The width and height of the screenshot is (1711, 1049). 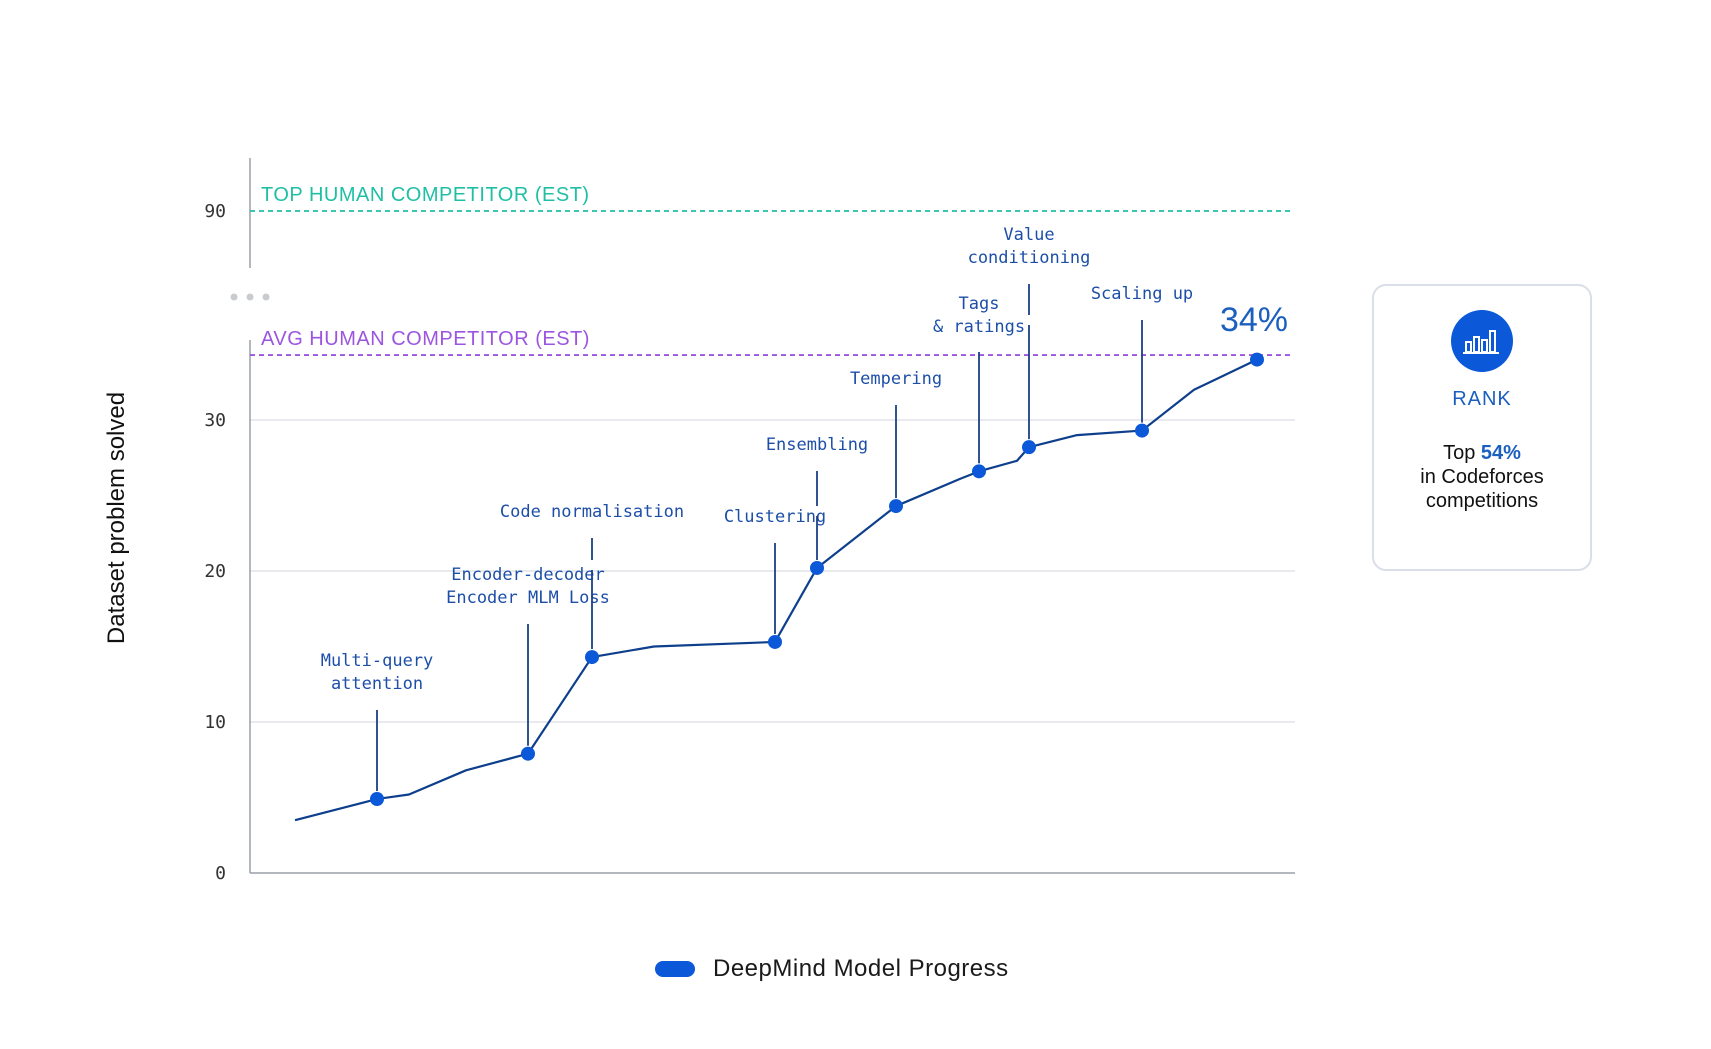 What do you see at coordinates (675, 969) in the screenshot?
I see `legend-swatch` at bounding box center [675, 969].